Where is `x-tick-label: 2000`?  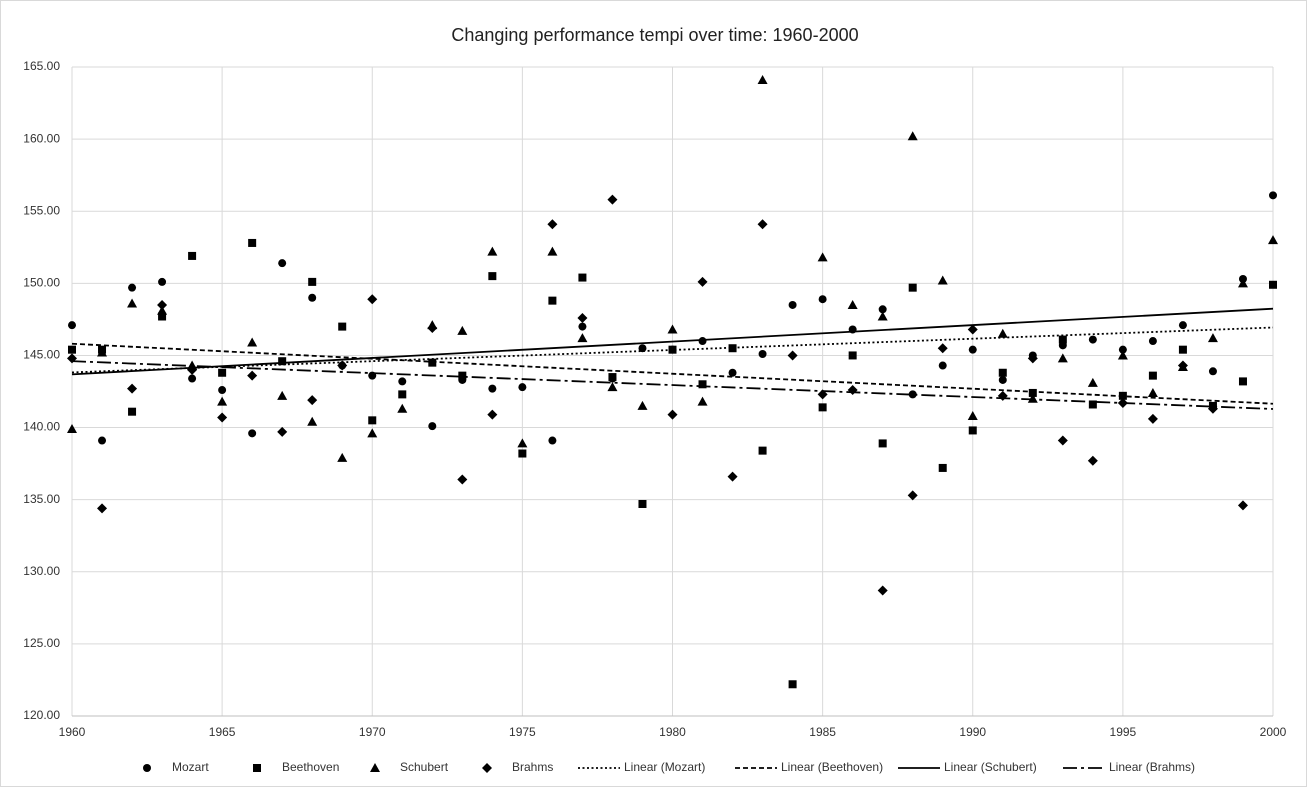
x-tick-label: 2000 is located at coordinates (1273, 732).